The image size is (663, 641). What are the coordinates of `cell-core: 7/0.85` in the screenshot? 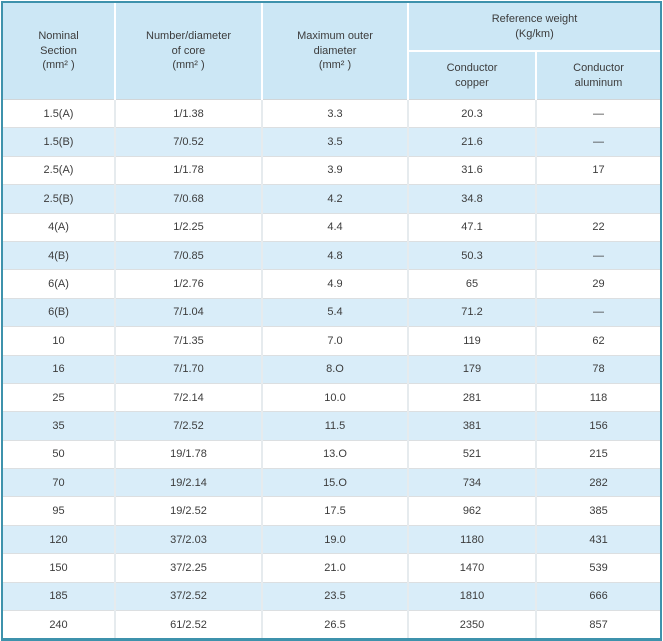 It's located at (188, 255).